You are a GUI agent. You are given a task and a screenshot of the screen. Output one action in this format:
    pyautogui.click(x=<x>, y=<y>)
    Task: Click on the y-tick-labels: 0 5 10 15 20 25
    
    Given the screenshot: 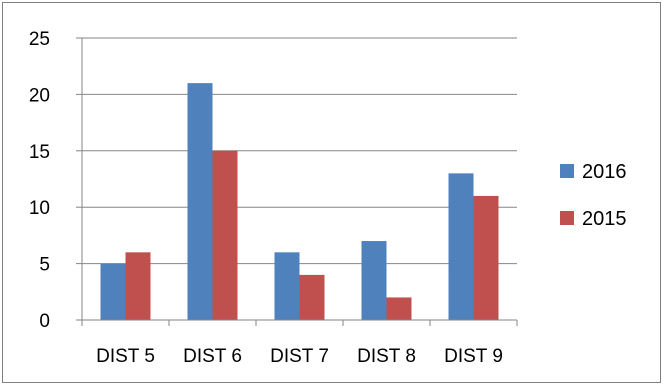 What is the action you would take?
    pyautogui.click(x=39, y=180)
    